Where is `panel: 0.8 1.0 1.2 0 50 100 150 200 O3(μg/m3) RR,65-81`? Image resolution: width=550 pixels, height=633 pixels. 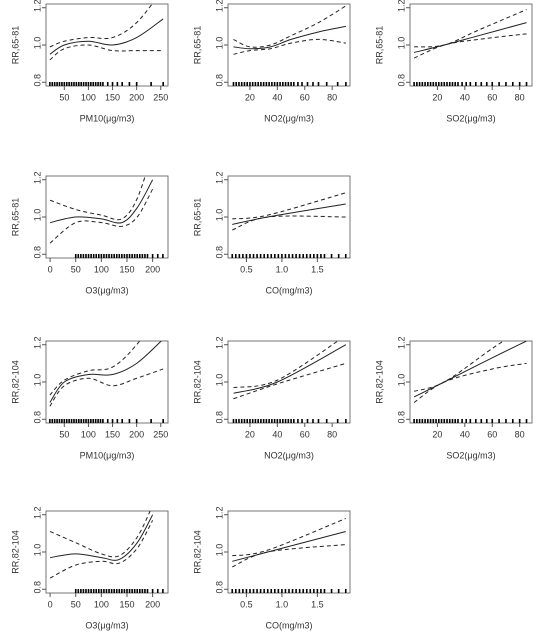
panel: 0.8 1.0 1.2 0 50 100 150 200 O3(μg/m3) RR,65-81 is located at coordinates (89, 233).